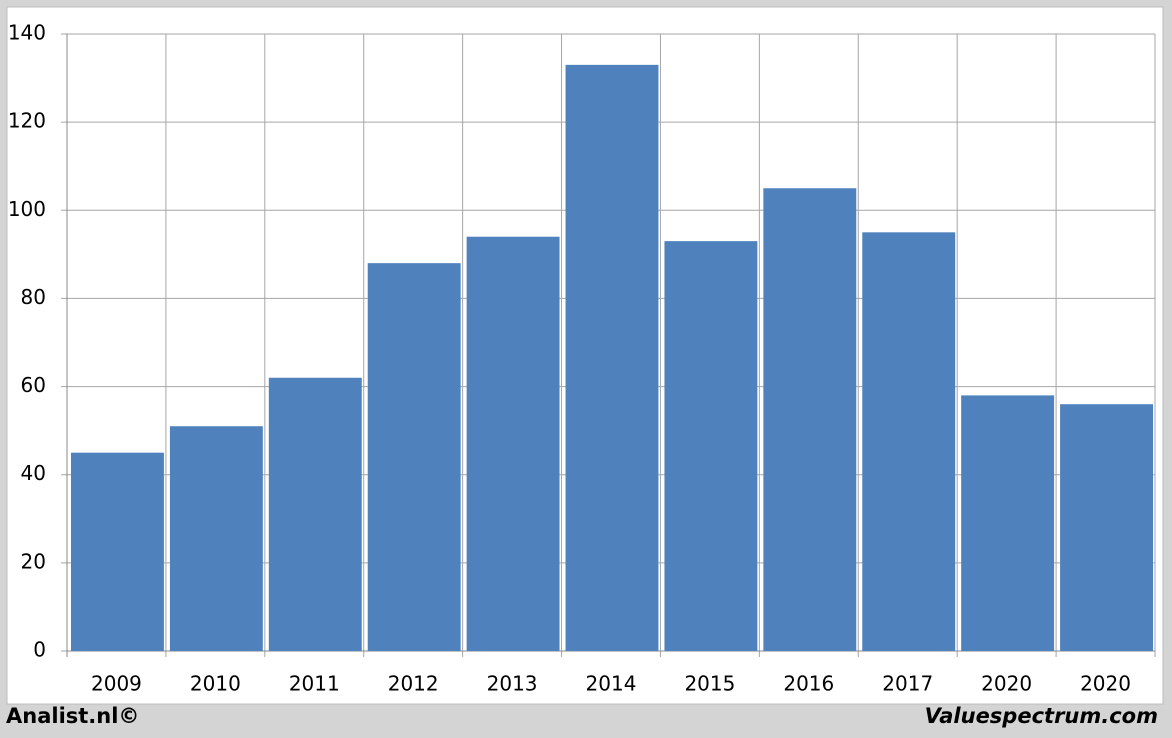 The width and height of the screenshot is (1172, 738). I want to click on y-tick-label: 80, so click(33, 297).